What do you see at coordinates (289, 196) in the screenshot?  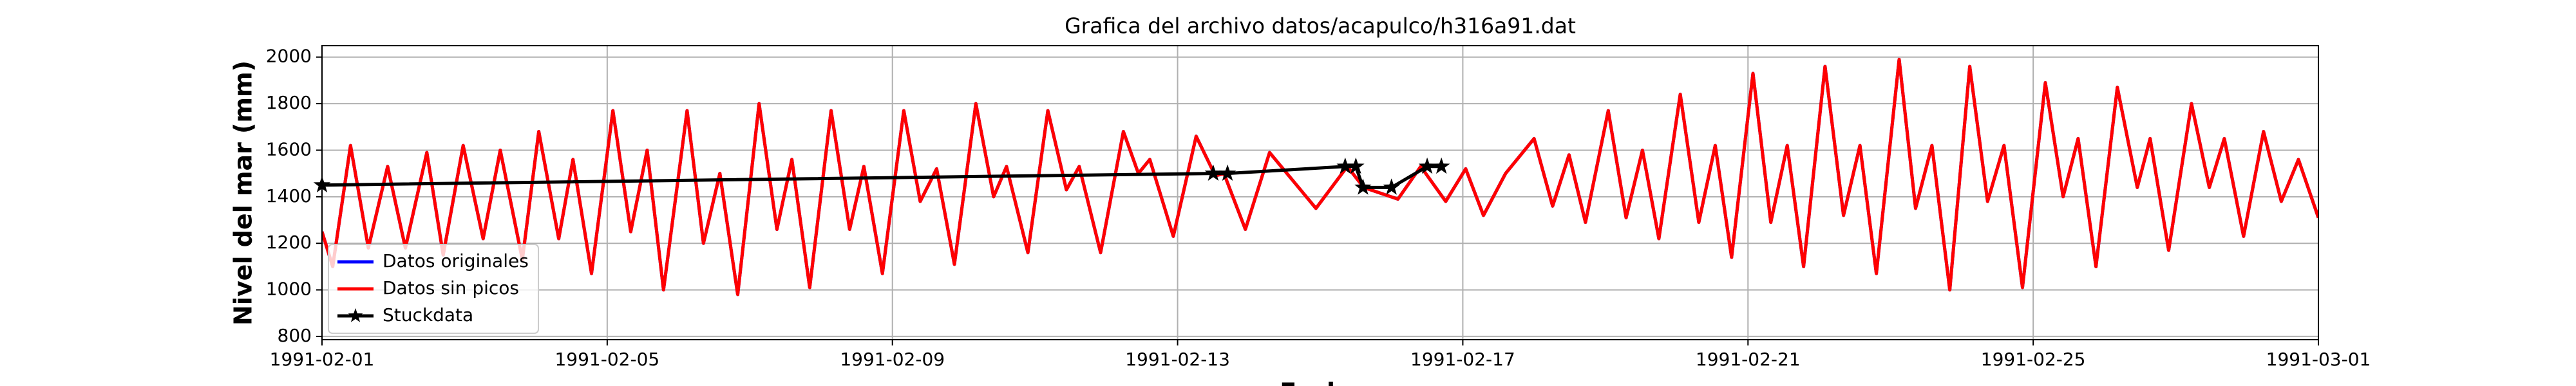 I see `y-tick-label: 1400` at bounding box center [289, 196].